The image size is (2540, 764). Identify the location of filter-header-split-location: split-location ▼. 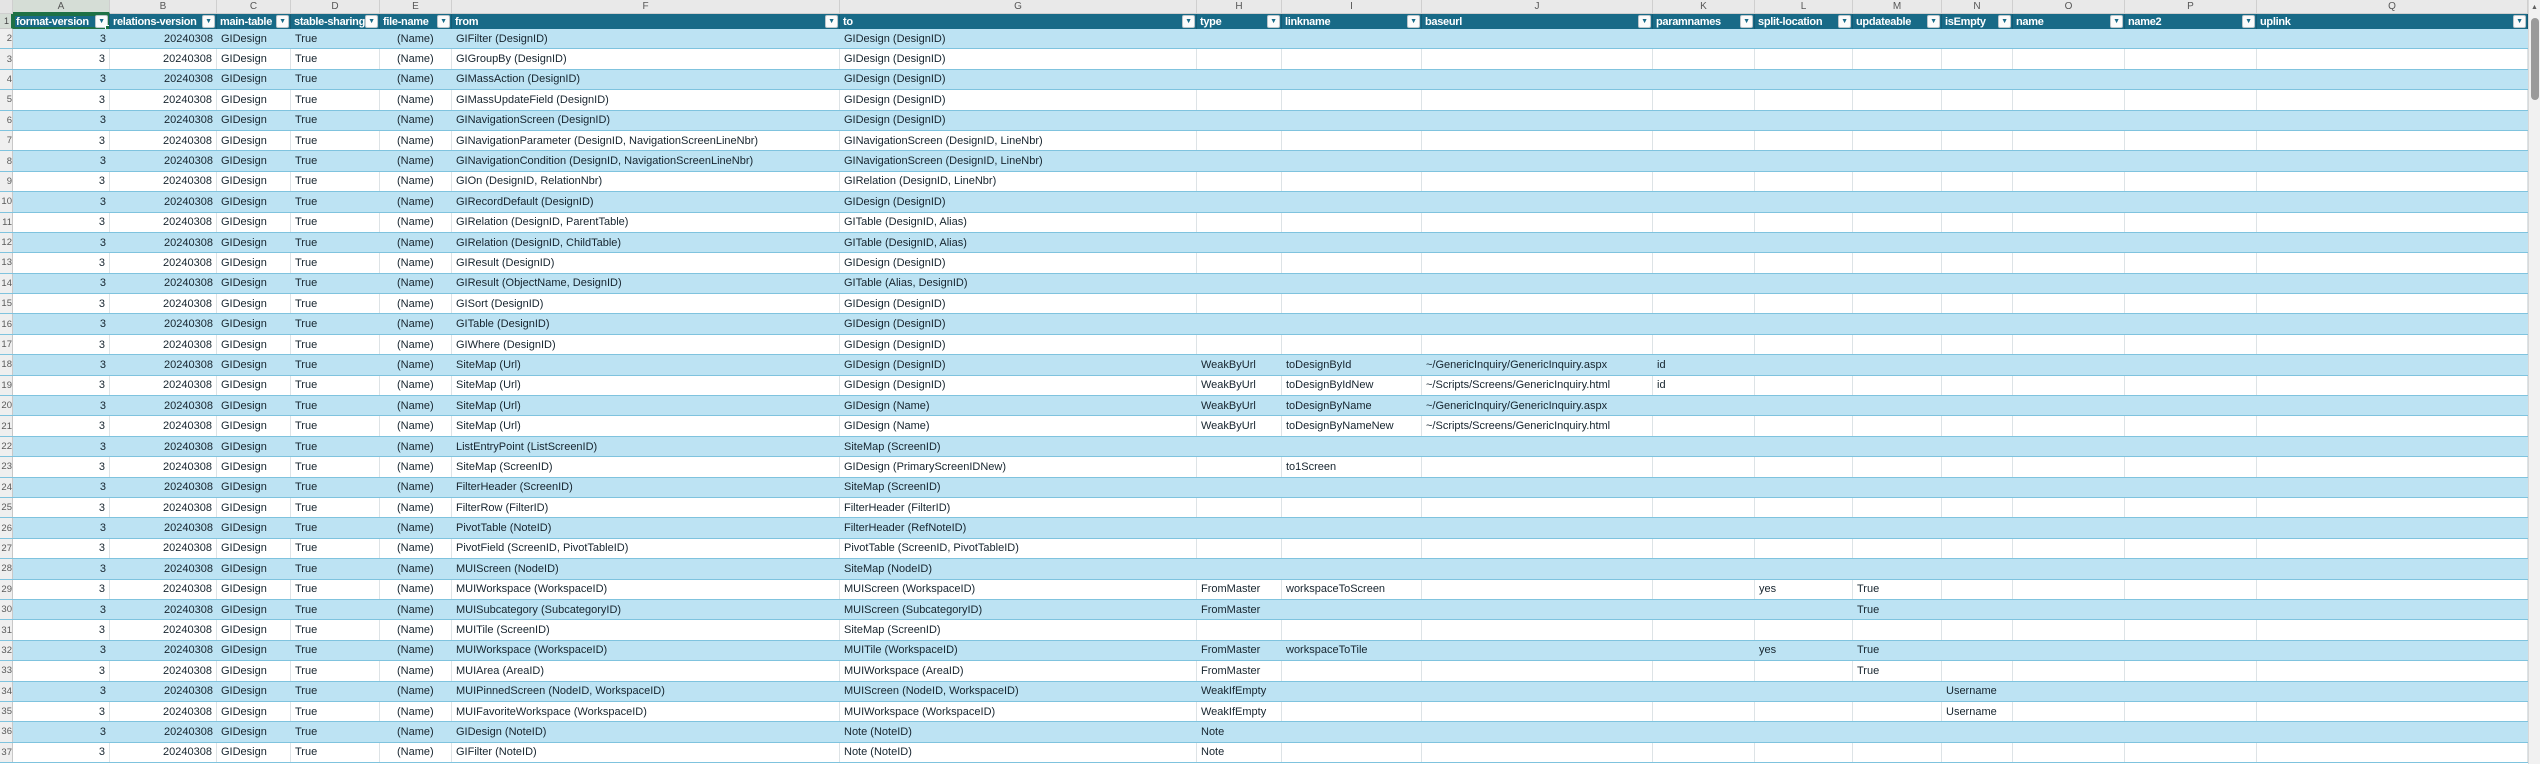
(1804, 21).